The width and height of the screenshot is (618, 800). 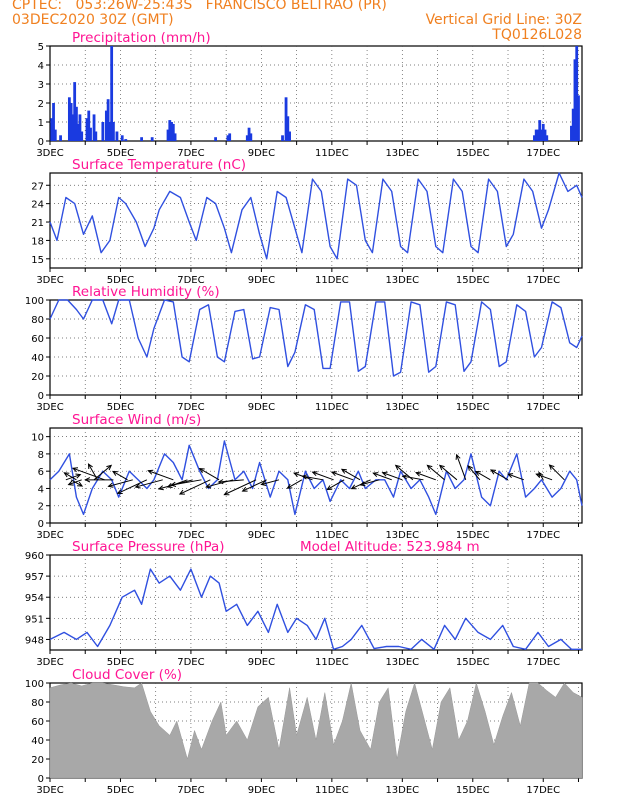 What do you see at coordinates (473, 662) in the screenshot?
I see `pressure-date-label: 15DEC` at bounding box center [473, 662].